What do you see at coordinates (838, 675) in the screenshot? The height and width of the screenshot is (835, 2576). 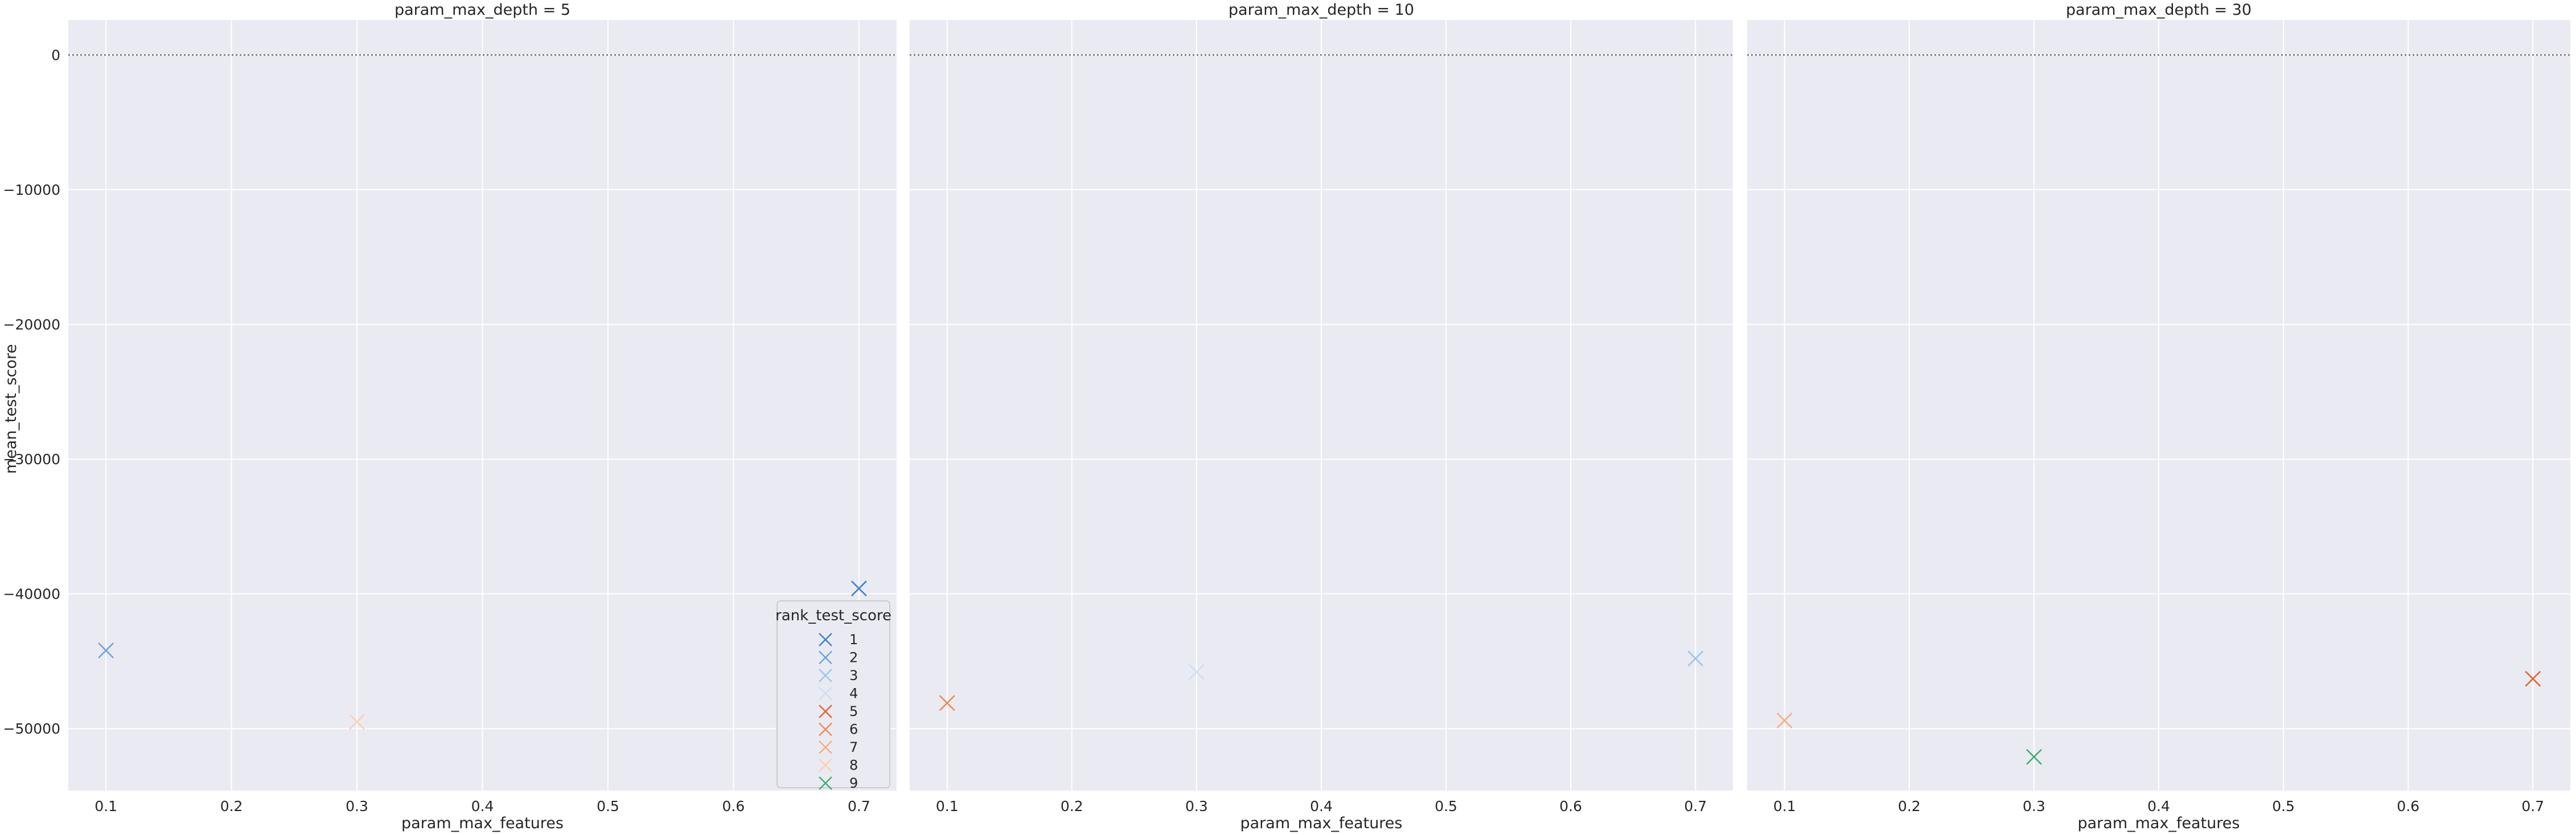 I see `legend-entry-3: 3` at bounding box center [838, 675].